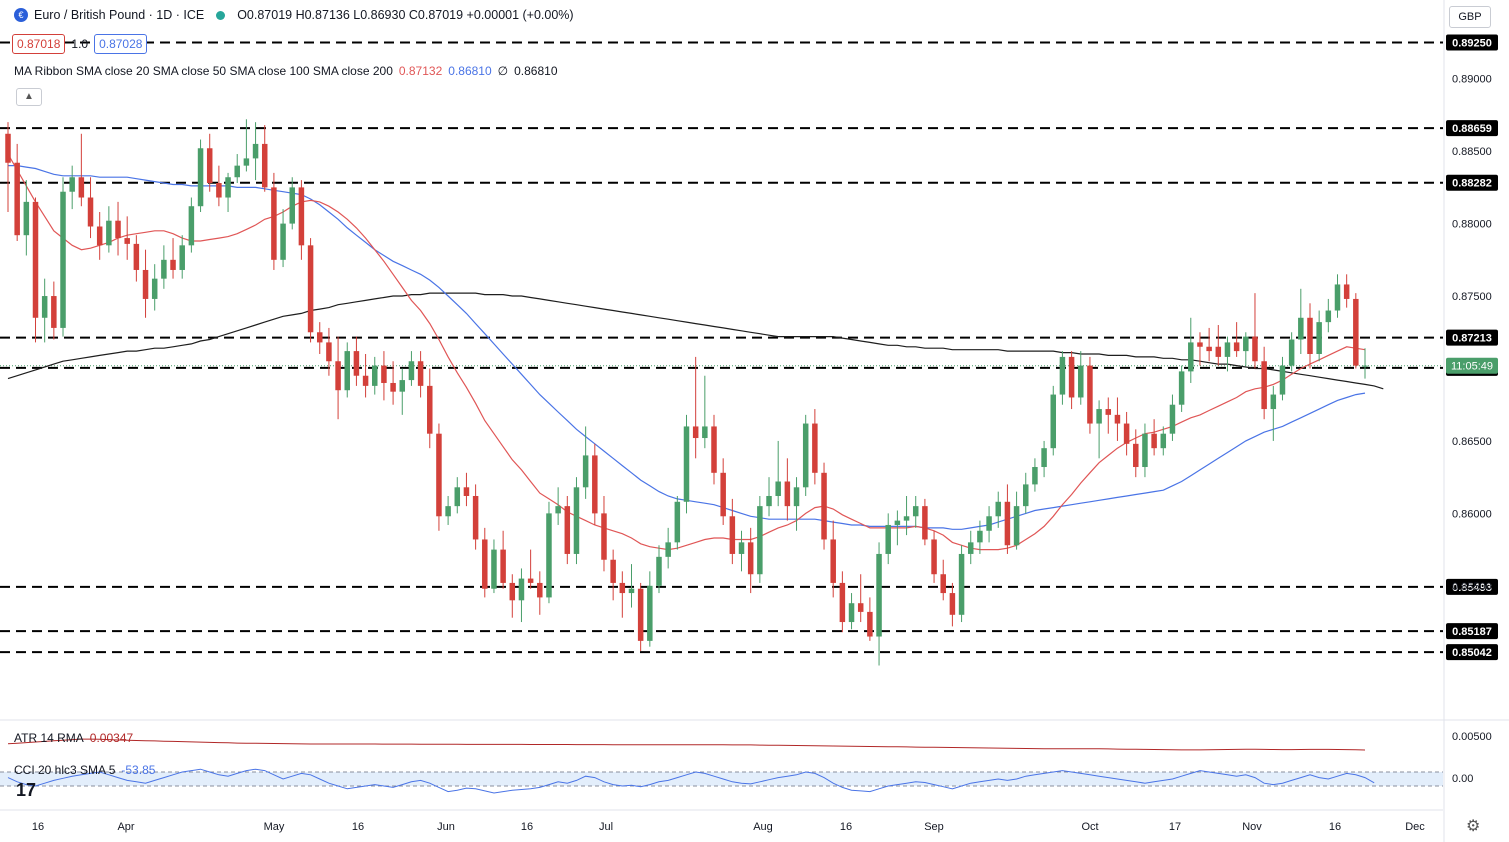  What do you see at coordinates (274, 827) in the screenshot?
I see `x-tick-label: May` at bounding box center [274, 827].